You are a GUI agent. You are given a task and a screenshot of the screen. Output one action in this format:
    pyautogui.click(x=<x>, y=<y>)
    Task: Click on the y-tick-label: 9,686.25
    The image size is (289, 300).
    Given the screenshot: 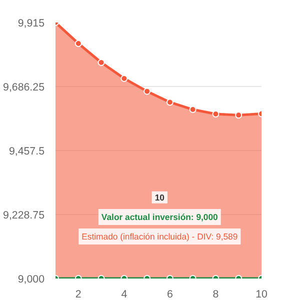 What is the action you would take?
    pyautogui.click(x=24, y=88)
    